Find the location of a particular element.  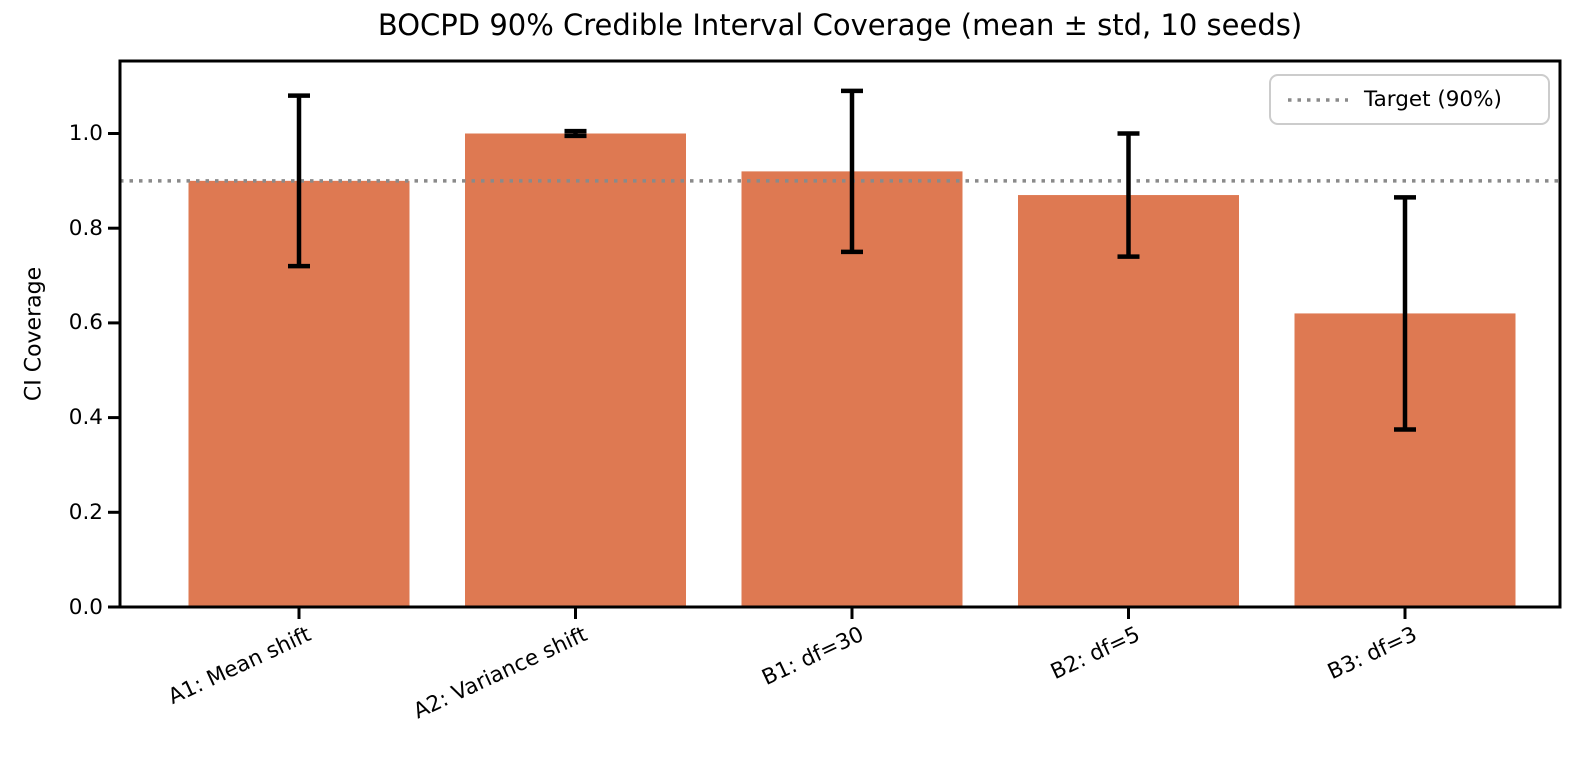

y-tick-label-4: 0.8 is located at coordinates (85, 228).